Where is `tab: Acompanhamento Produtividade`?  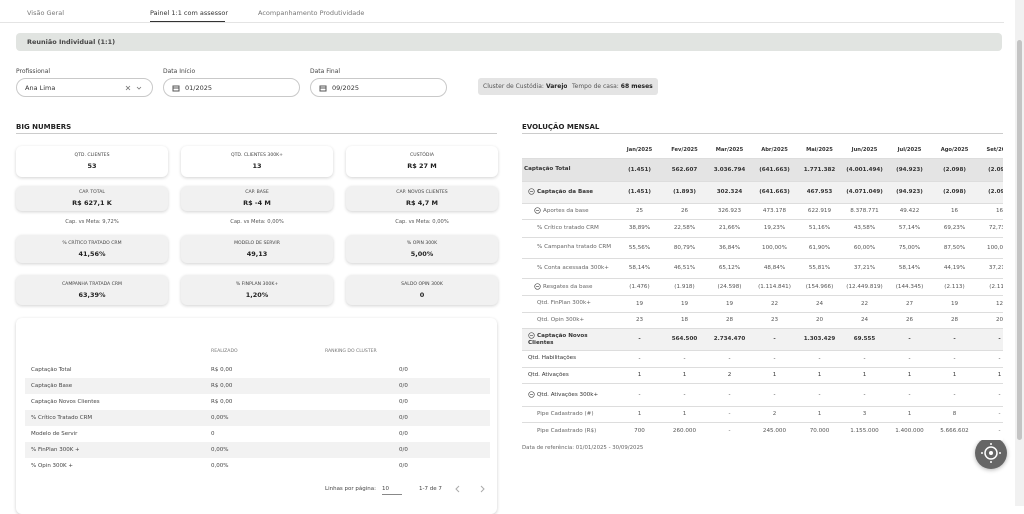 tab: Acompanhamento Produtividade is located at coordinates (311, 13).